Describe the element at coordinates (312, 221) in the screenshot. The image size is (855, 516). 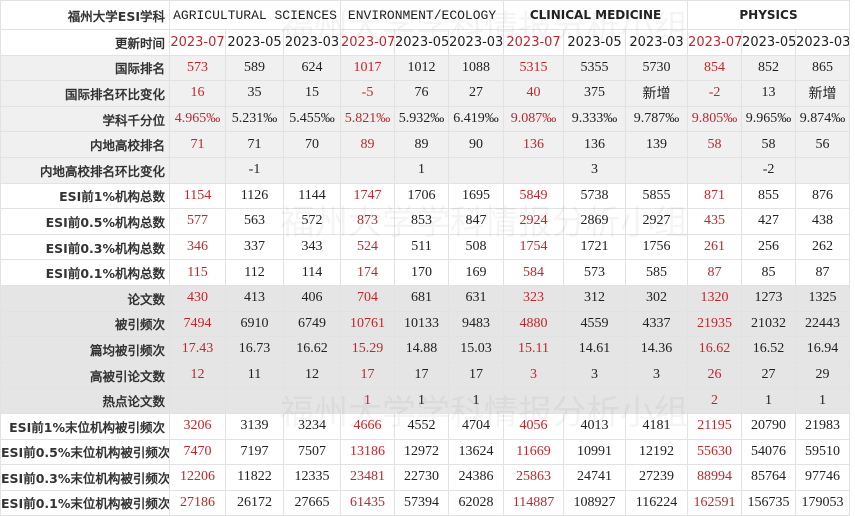
I see `value-cell: 572` at that location.